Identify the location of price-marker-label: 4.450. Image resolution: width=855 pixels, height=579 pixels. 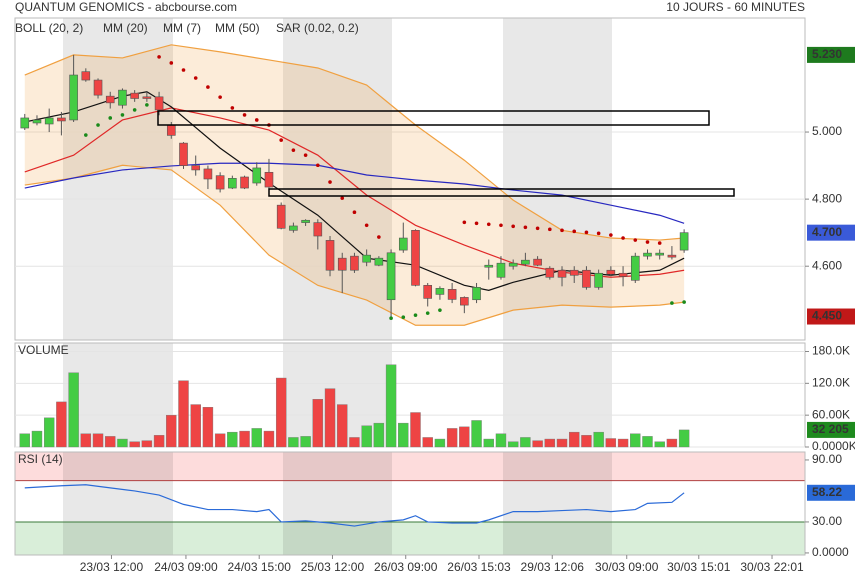
(827, 316).